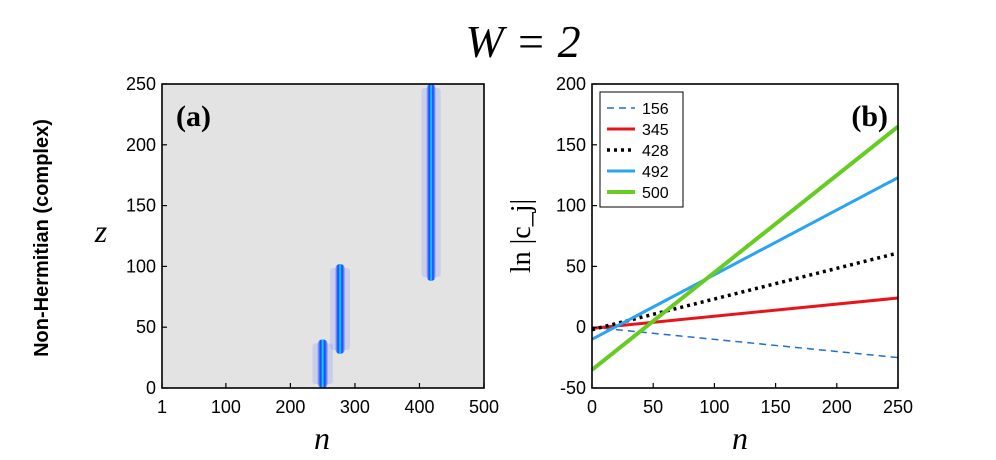 The width and height of the screenshot is (996, 460). What do you see at coordinates (655, 130) in the screenshot?
I see `legend-label-345: 345` at bounding box center [655, 130].